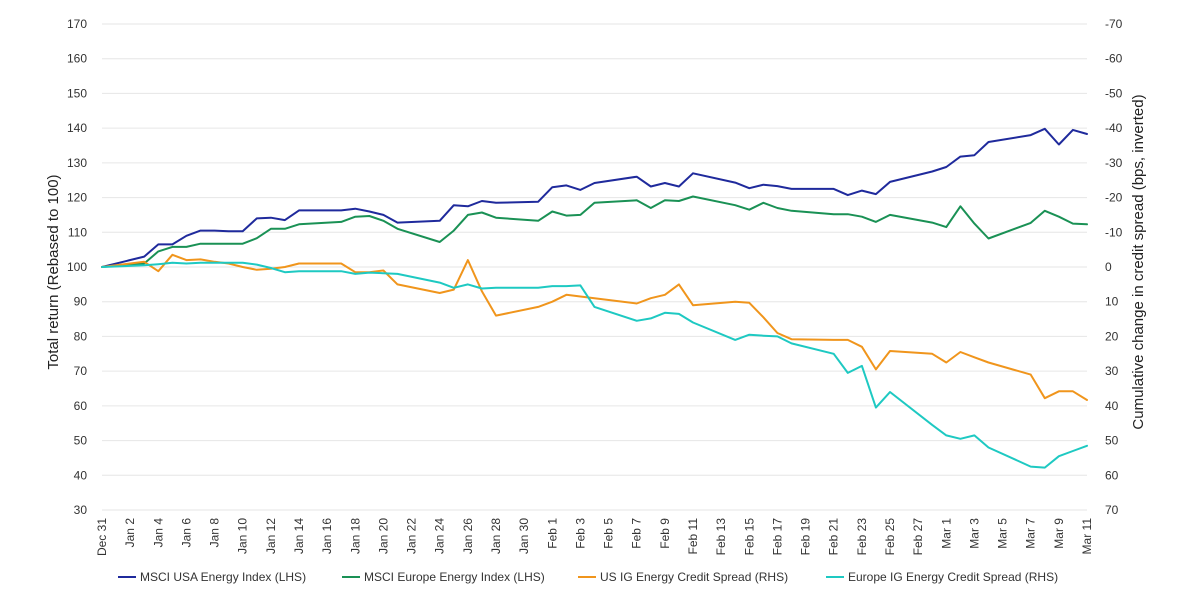 This screenshot has width=1200, height=600. What do you see at coordinates (1112, 406) in the screenshot?
I see `right-tick-label: 40` at bounding box center [1112, 406].